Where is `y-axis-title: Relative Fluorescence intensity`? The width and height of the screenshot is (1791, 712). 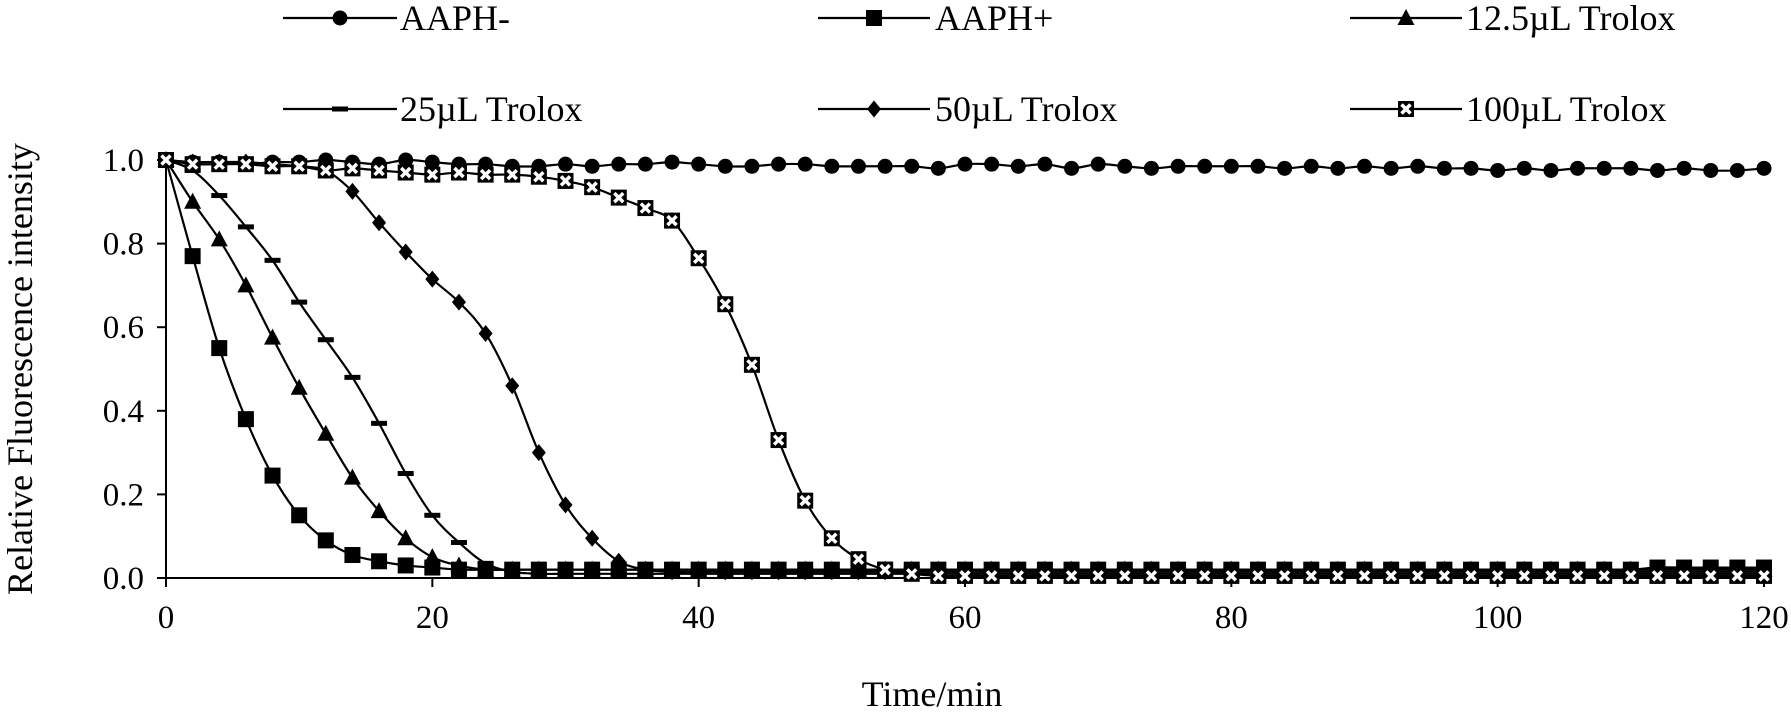 y-axis-title: Relative Fluorescence intensity is located at coordinates (20, 369).